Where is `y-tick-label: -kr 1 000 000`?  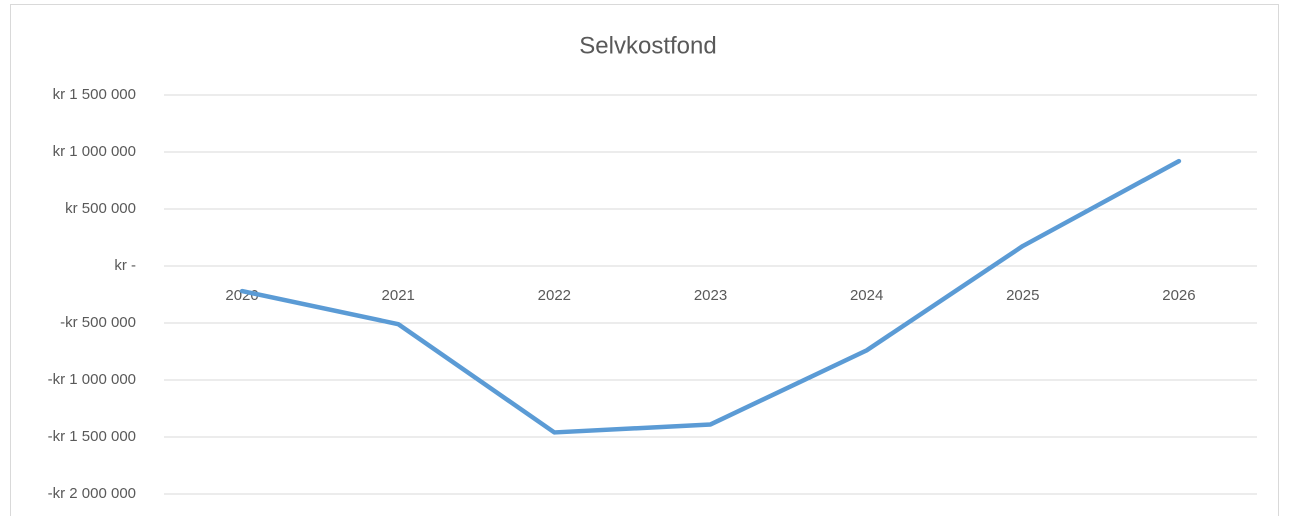
y-tick-label: -kr 1 000 000 is located at coordinates (92, 379).